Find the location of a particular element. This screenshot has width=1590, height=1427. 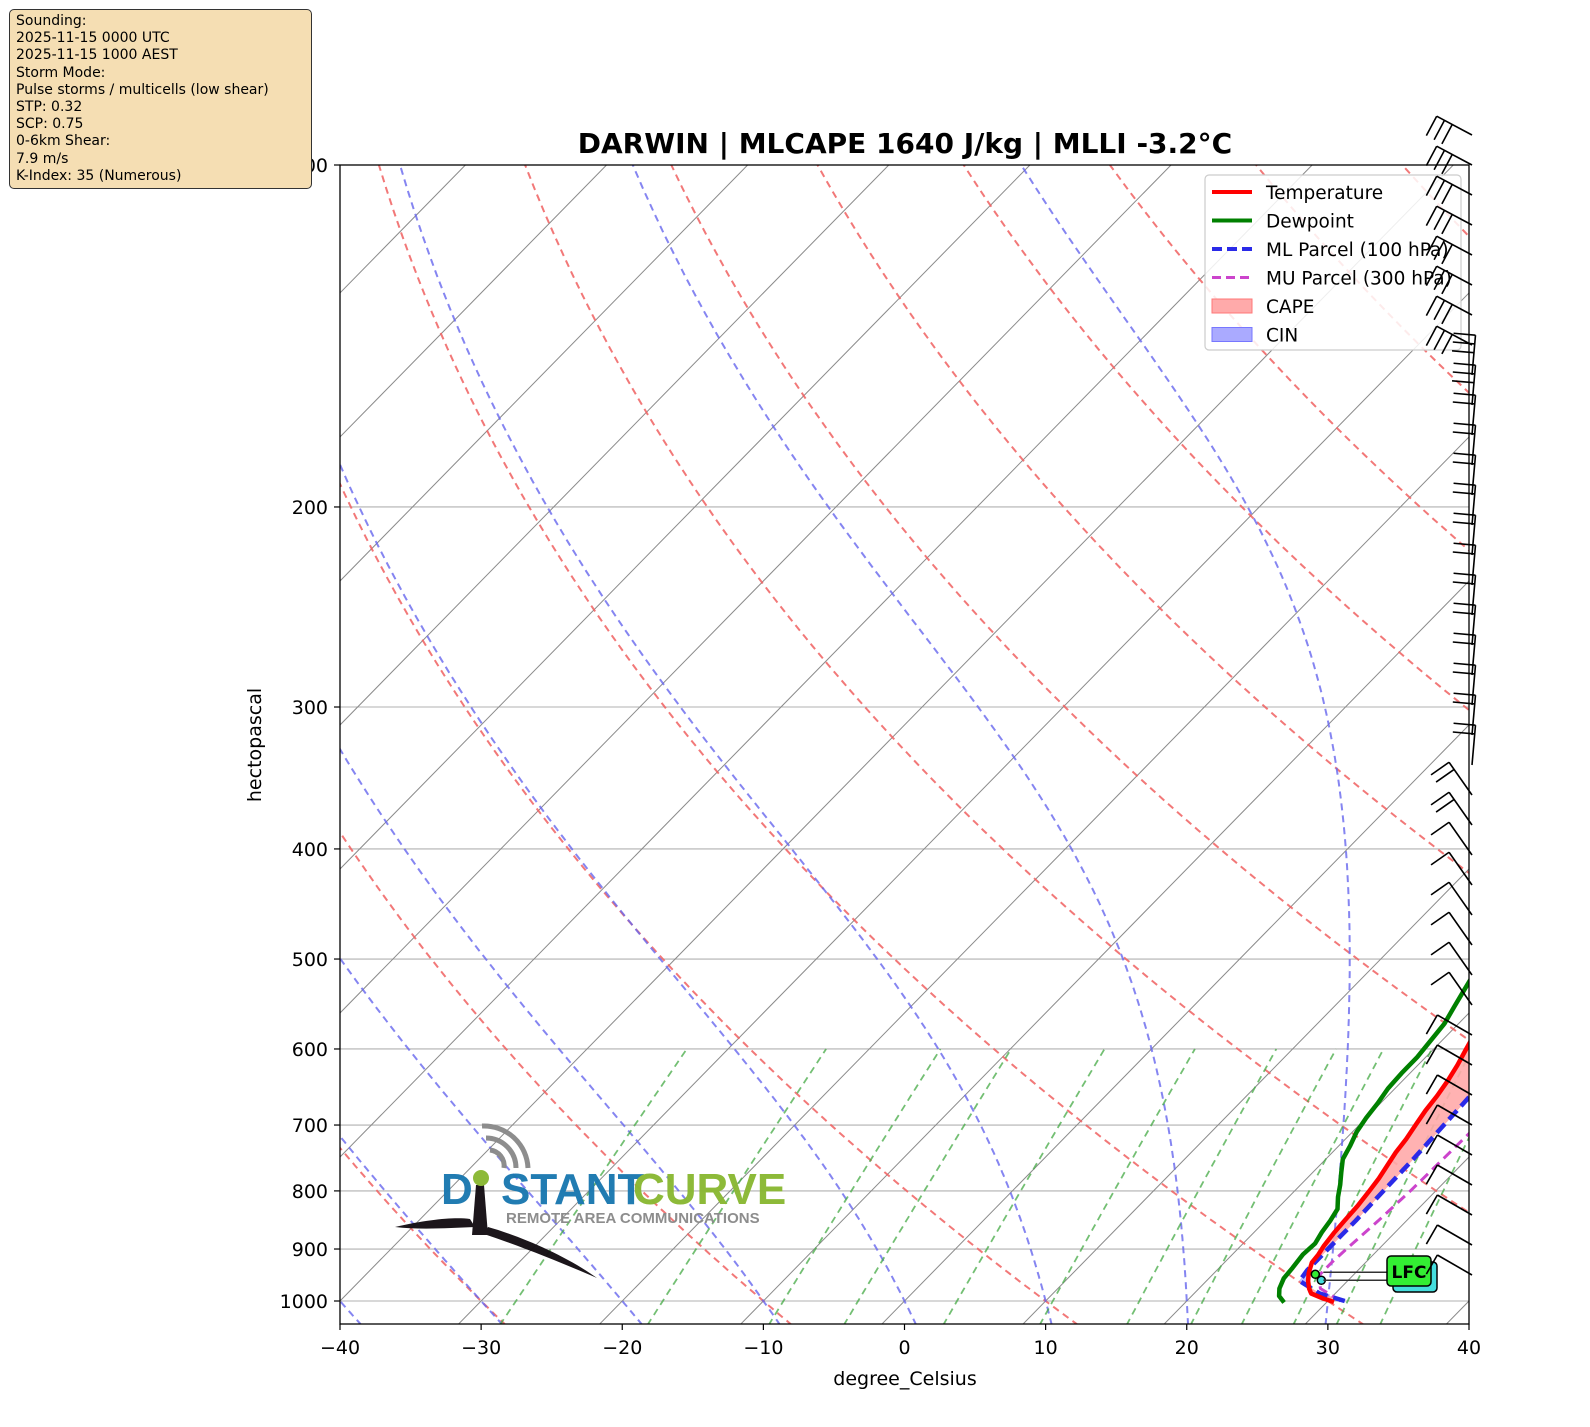

lfc-label: LFC is located at coordinates (1409, 1273).